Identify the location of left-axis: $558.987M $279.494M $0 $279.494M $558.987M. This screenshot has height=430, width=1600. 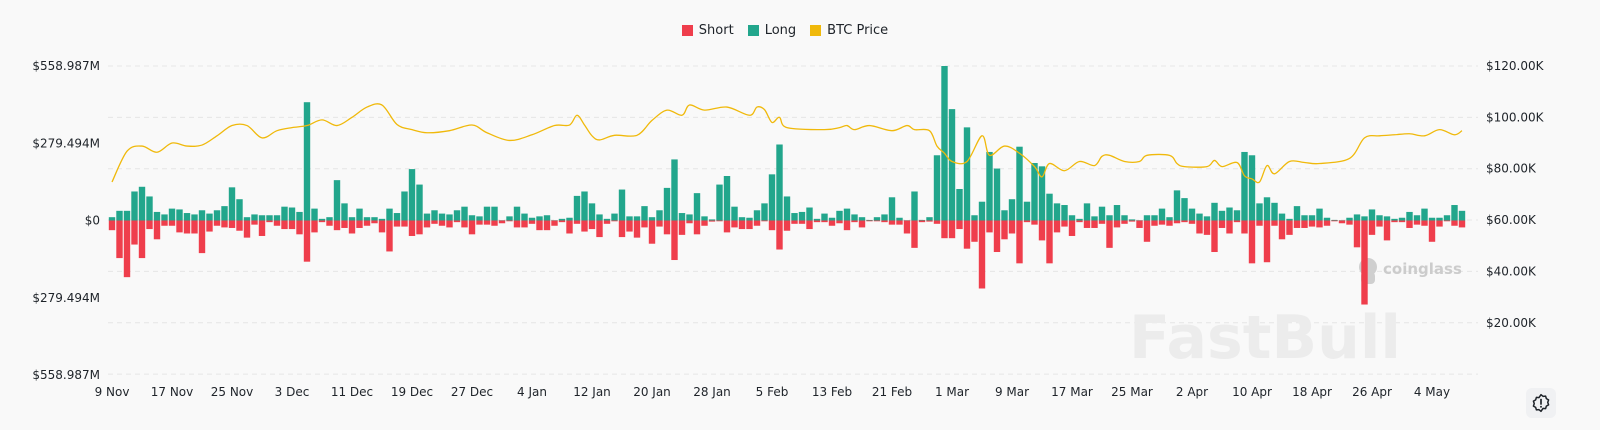
(66, 220).